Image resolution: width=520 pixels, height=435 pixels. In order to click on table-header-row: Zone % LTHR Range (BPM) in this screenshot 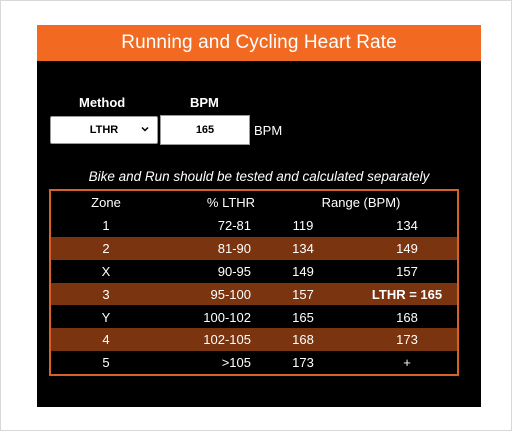, I will do `click(254, 202)`.